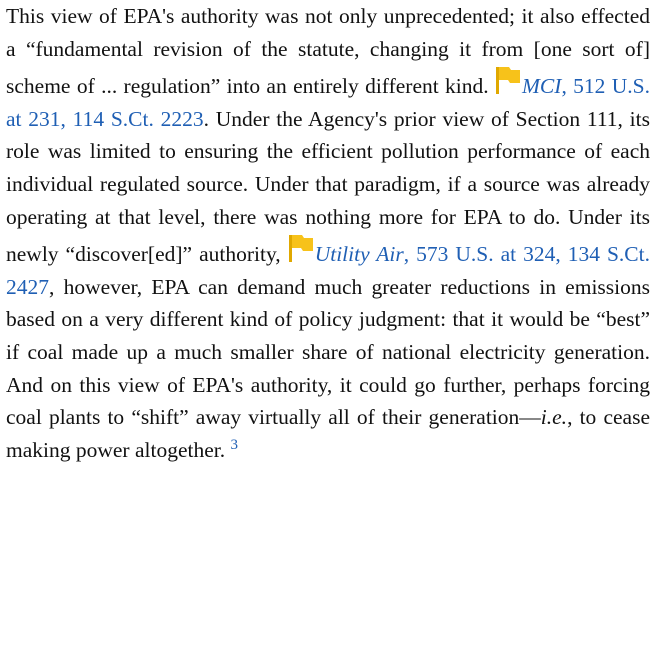 The height and width of the screenshot is (663, 658). What do you see at coordinates (359, 254) in the screenshot?
I see `case-link: Utility Air` at bounding box center [359, 254].